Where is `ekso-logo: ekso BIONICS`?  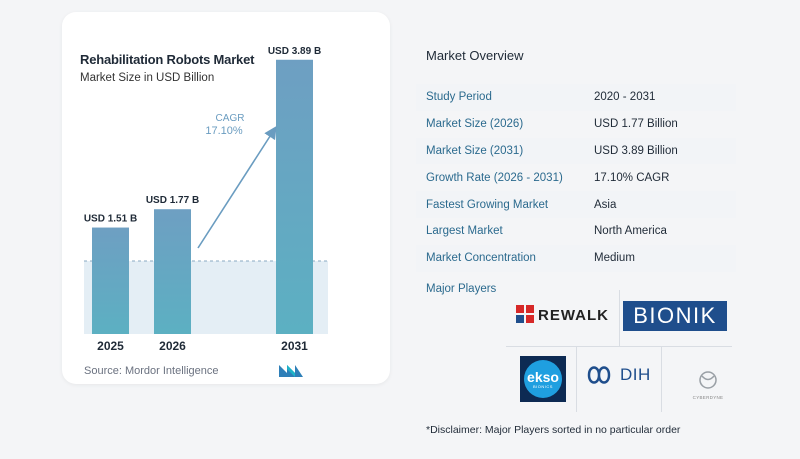 ekso-logo: ekso BIONICS is located at coordinates (543, 379).